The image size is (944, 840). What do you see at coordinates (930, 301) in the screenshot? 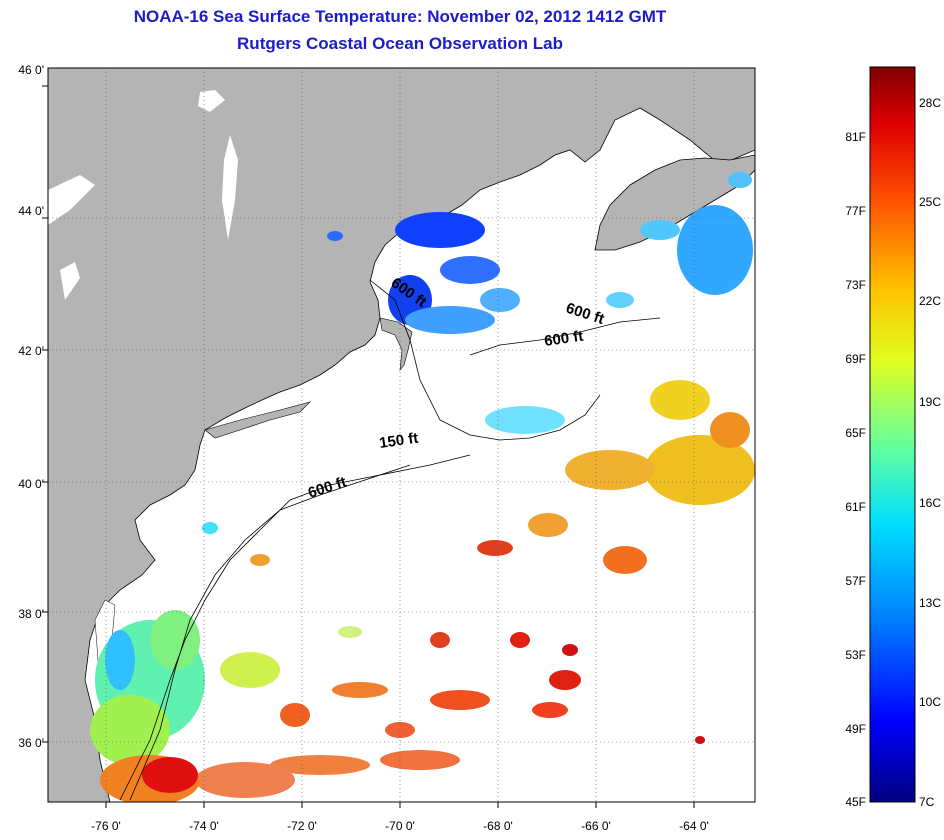
I see `colorbar-c-label: 22C` at bounding box center [930, 301].